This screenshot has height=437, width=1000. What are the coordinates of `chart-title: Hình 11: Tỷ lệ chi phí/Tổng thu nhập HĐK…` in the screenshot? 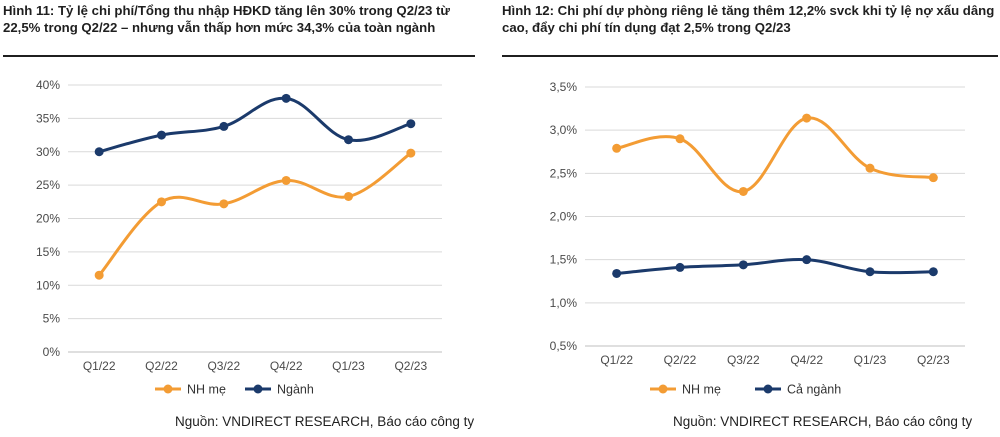 It's located at (226, 19).